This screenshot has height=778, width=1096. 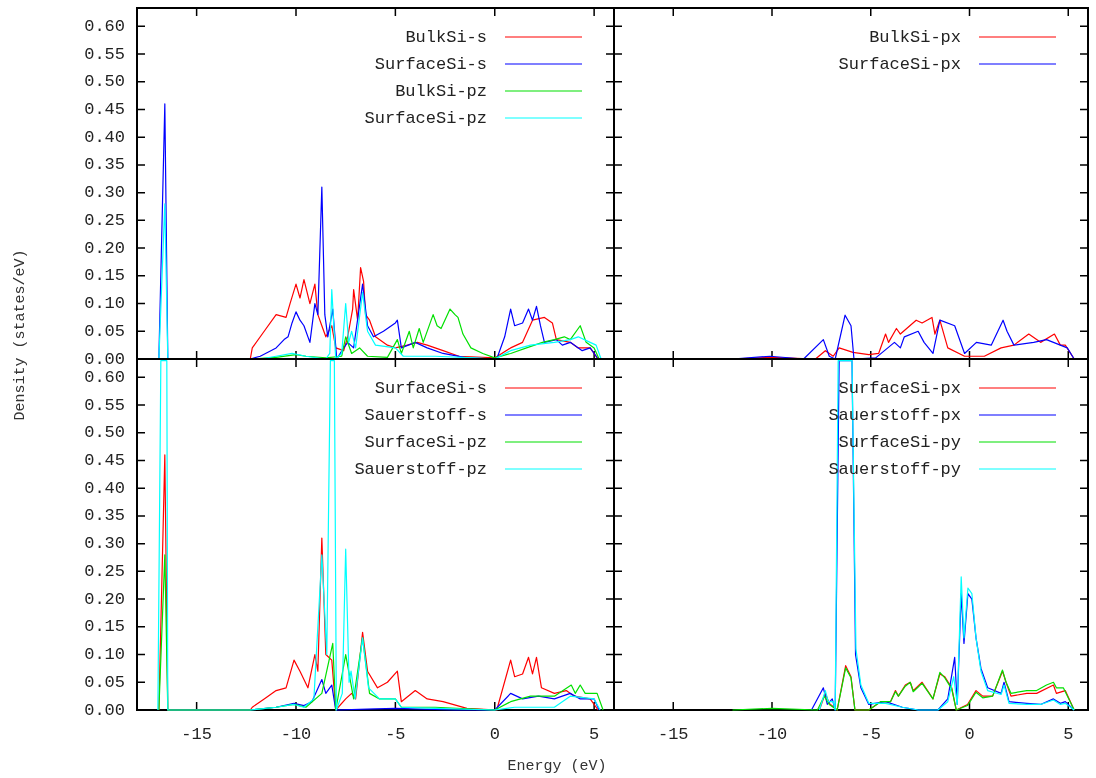 I want to click on y-axis-title: Density (states/eV), so click(x=20, y=335).